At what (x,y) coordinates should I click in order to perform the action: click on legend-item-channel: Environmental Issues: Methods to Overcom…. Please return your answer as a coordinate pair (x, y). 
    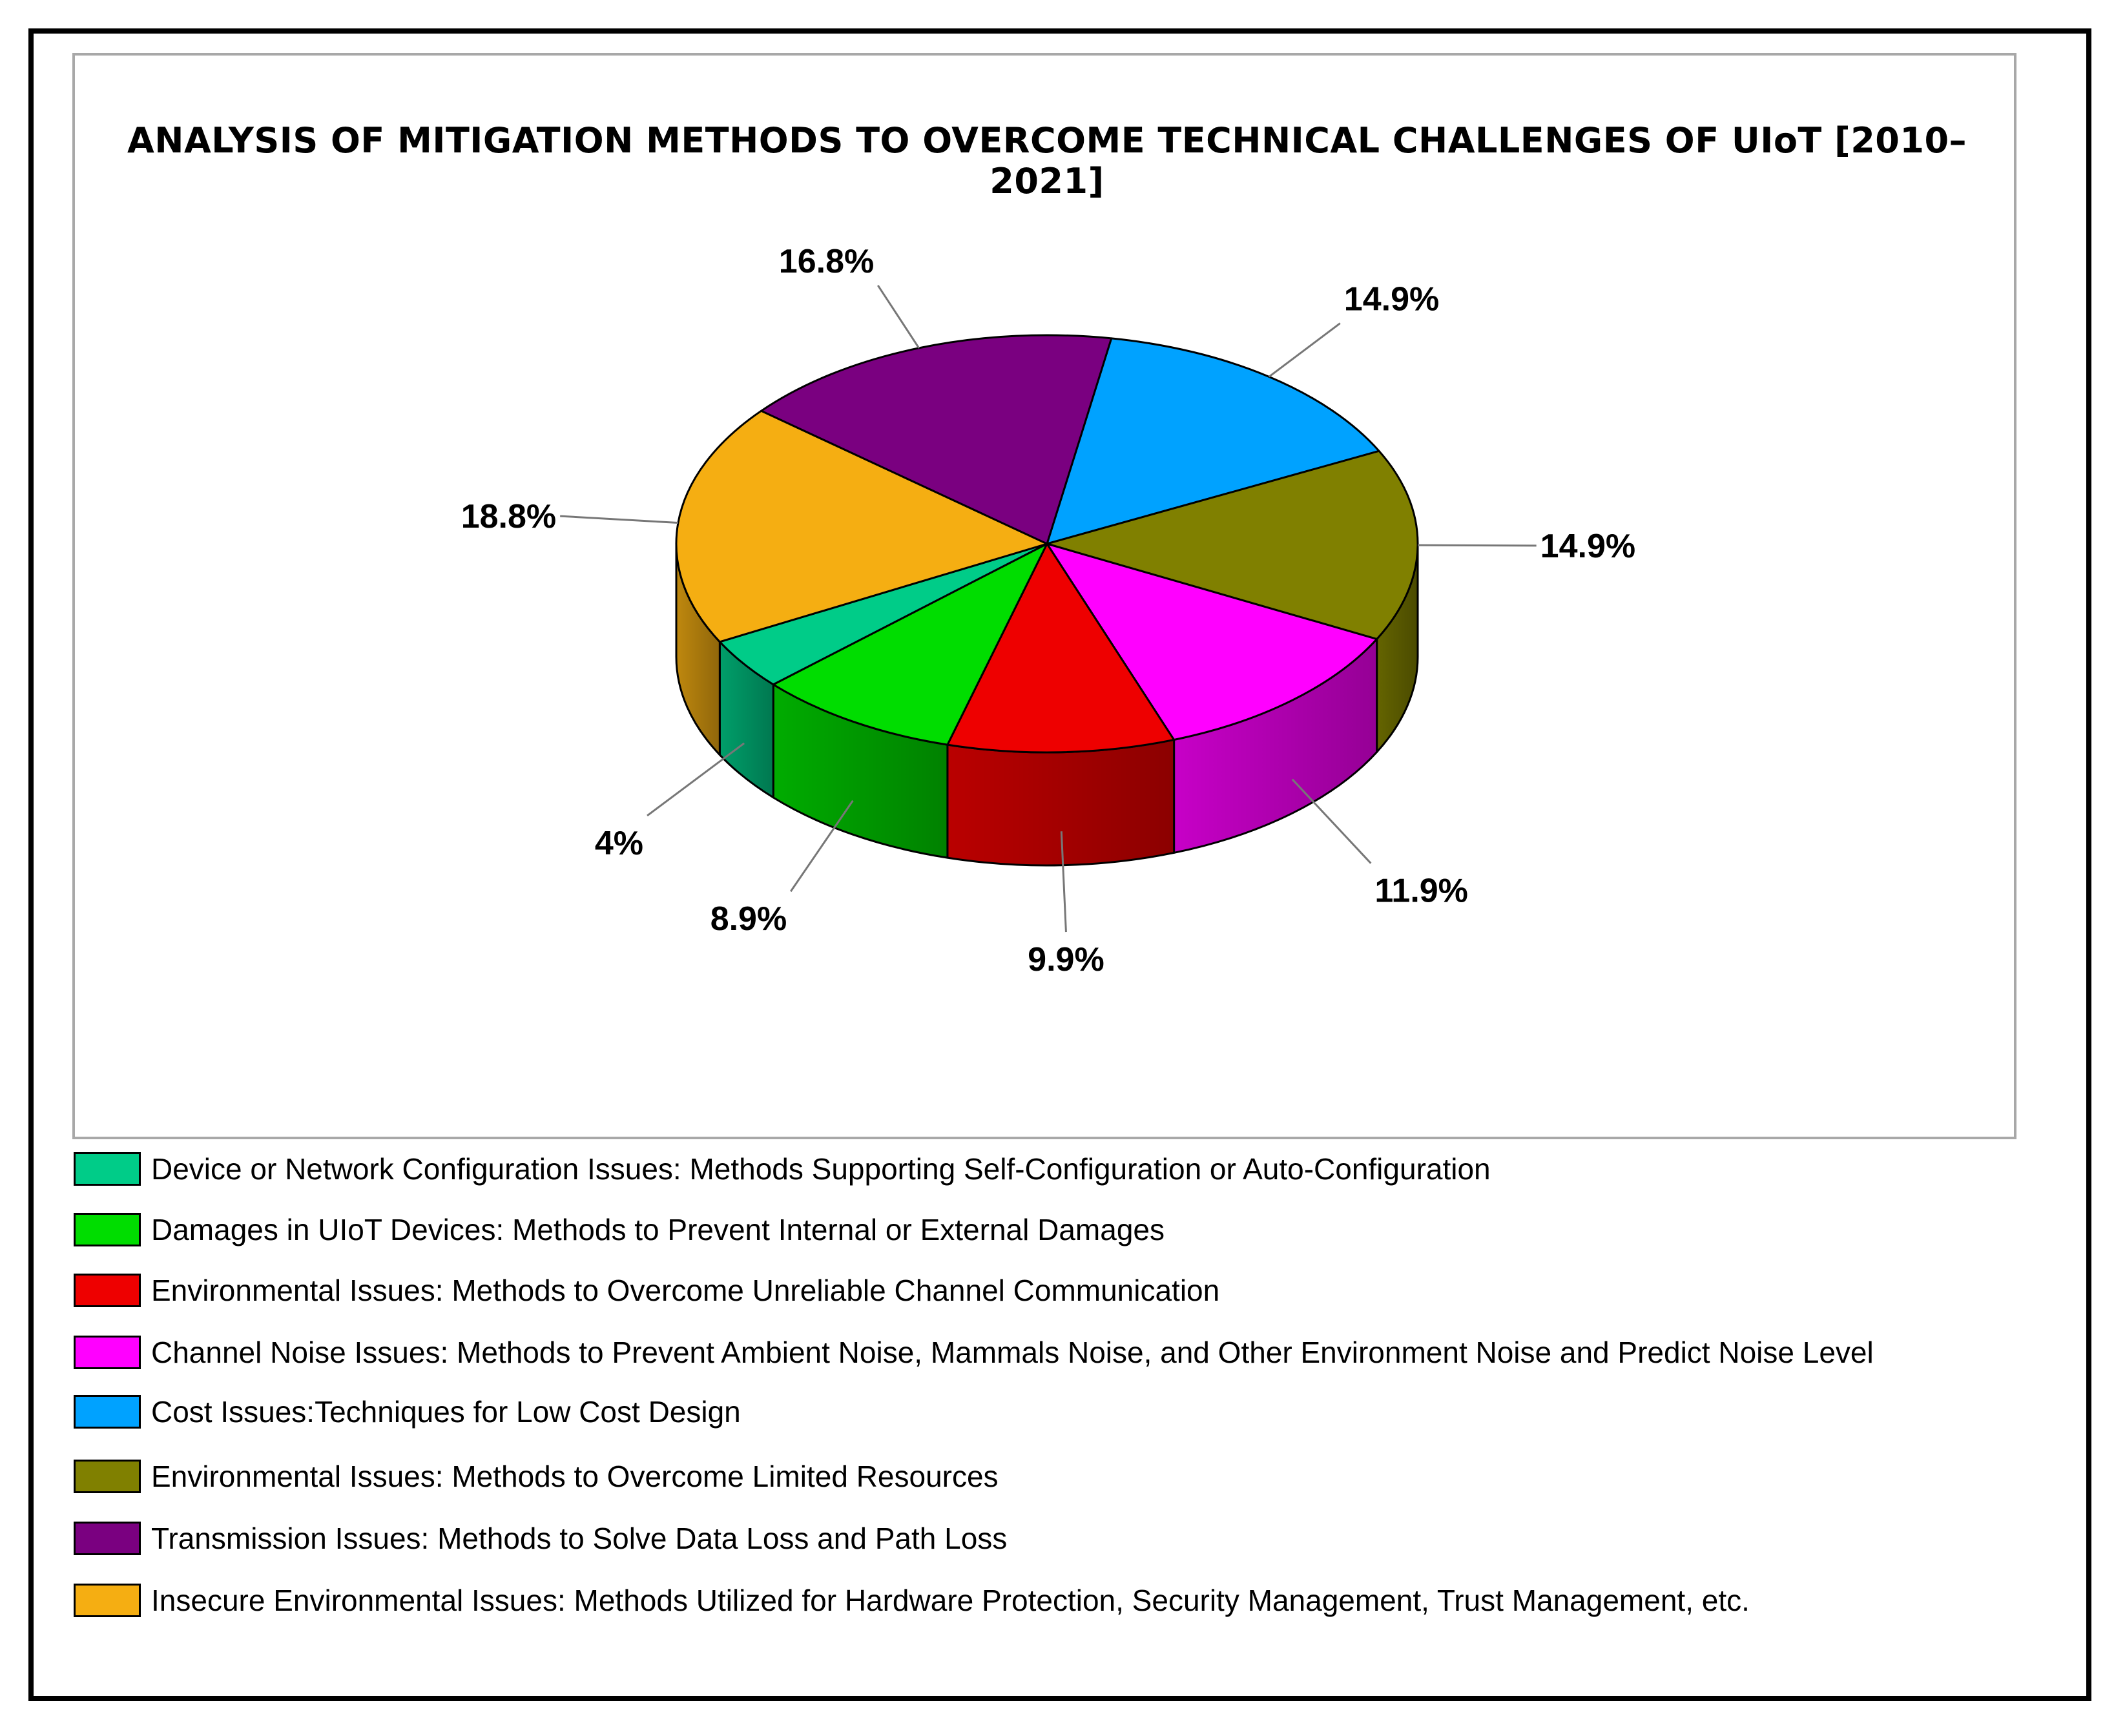
    Looking at the image, I should click on (647, 1290).